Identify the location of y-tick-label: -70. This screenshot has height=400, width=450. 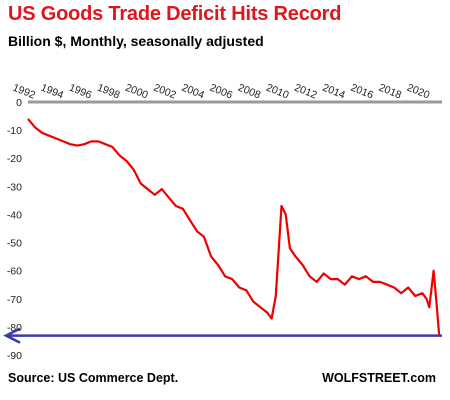
(14, 300).